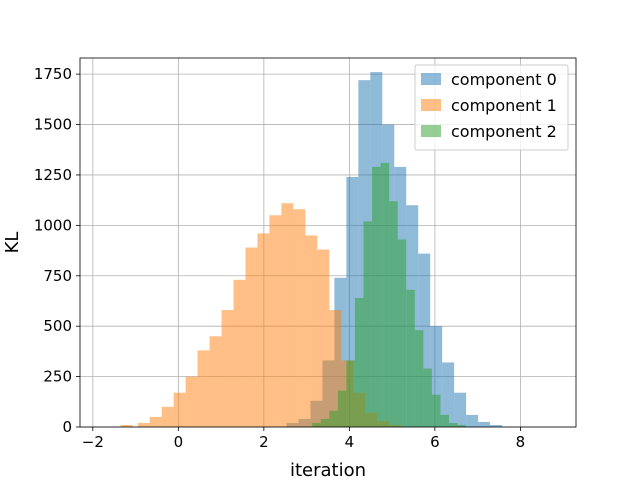  Describe the element at coordinates (57, 276) in the screenshot. I see `y-tick-label: 750` at that location.